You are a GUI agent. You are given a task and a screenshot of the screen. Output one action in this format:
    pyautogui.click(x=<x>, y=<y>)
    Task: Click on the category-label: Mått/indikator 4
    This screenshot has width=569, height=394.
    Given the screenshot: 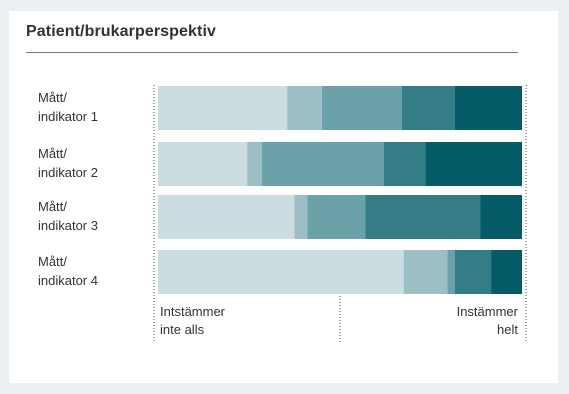 What is the action you would take?
    pyautogui.click(x=68, y=271)
    